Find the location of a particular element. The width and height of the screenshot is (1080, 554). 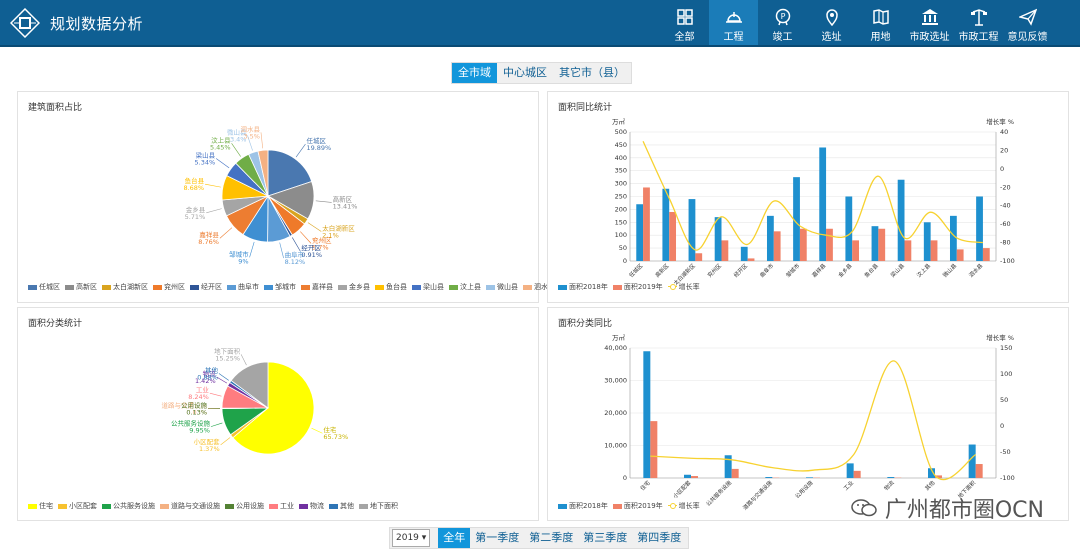

pie-value-label: 1.42% is located at coordinates (205, 381).